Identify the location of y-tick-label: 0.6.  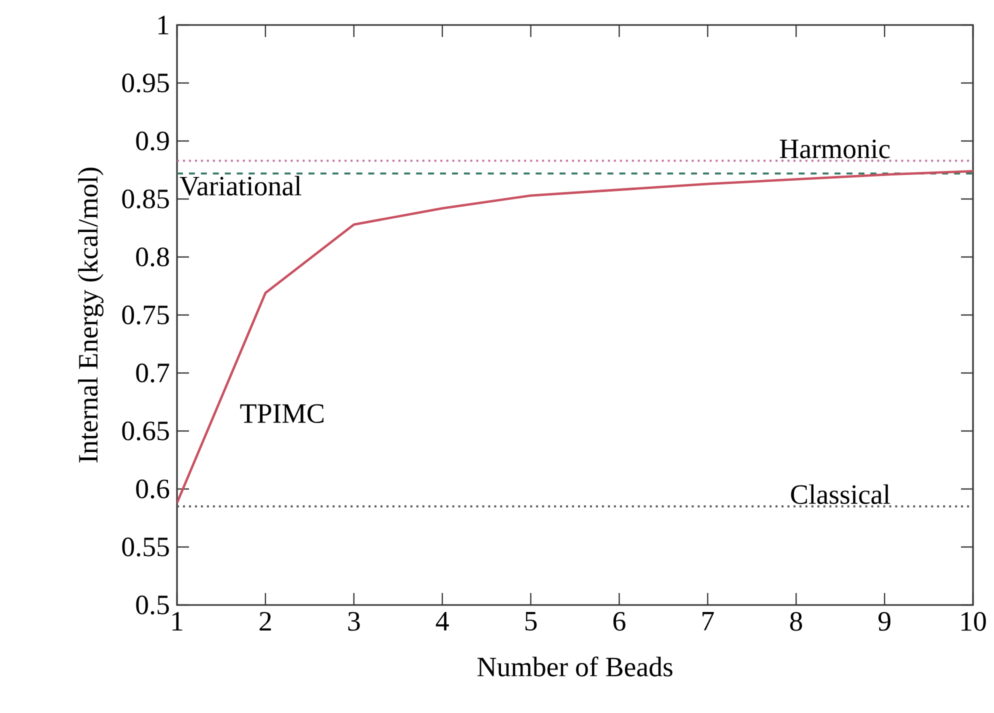
(153, 489).